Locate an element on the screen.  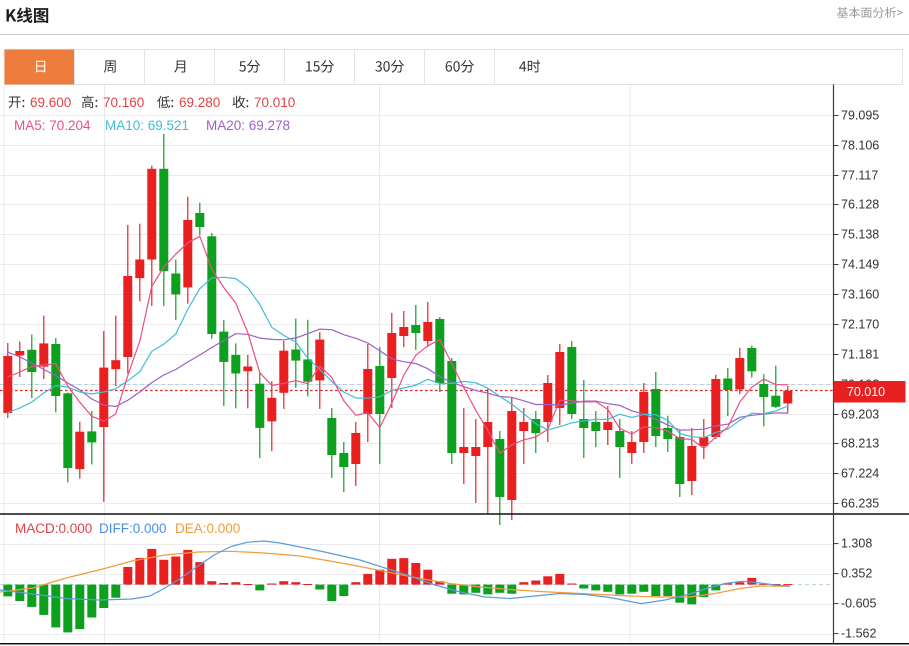
svg-text: 1.308 is located at coordinates (856, 544).